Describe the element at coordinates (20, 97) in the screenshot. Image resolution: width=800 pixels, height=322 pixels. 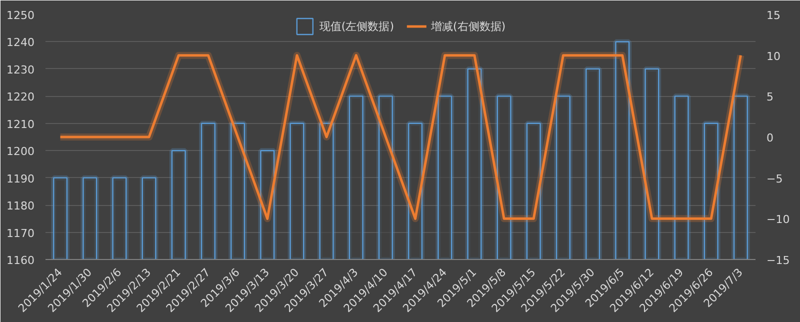
I see `y-tick-label: 1220` at that location.